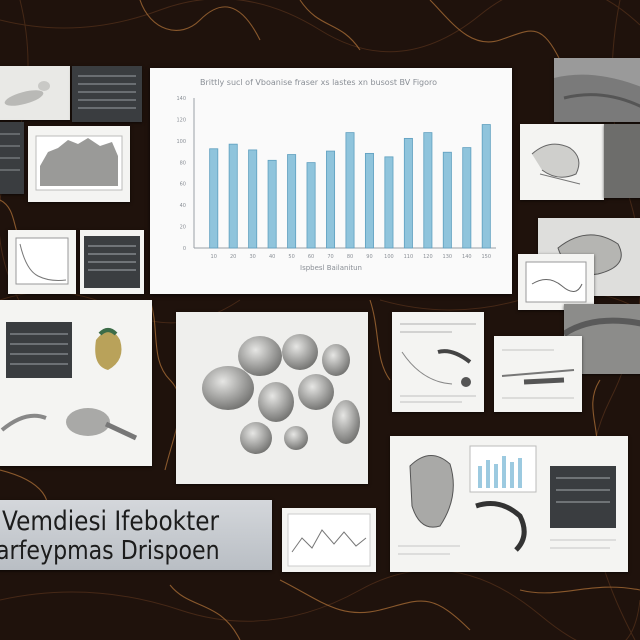  What do you see at coordinates (329, 540) in the screenshot?
I see `thumbnail-waveform-plot` at bounding box center [329, 540].